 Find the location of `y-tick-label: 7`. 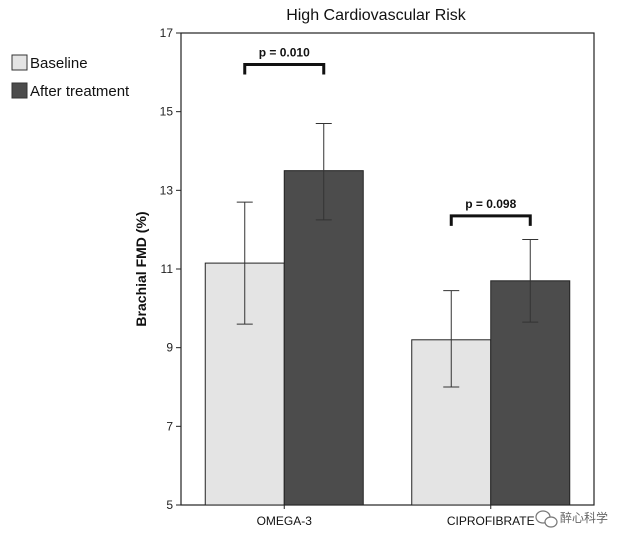

y-tick-label: 7 is located at coordinates (169, 426).